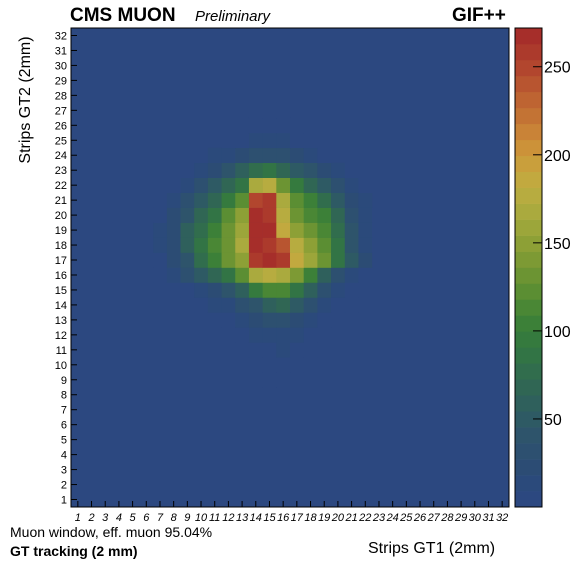 The width and height of the screenshot is (581, 569). What do you see at coordinates (488, 518) in the screenshot?
I see `x-tick-label: 31` at bounding box center [488, 518].